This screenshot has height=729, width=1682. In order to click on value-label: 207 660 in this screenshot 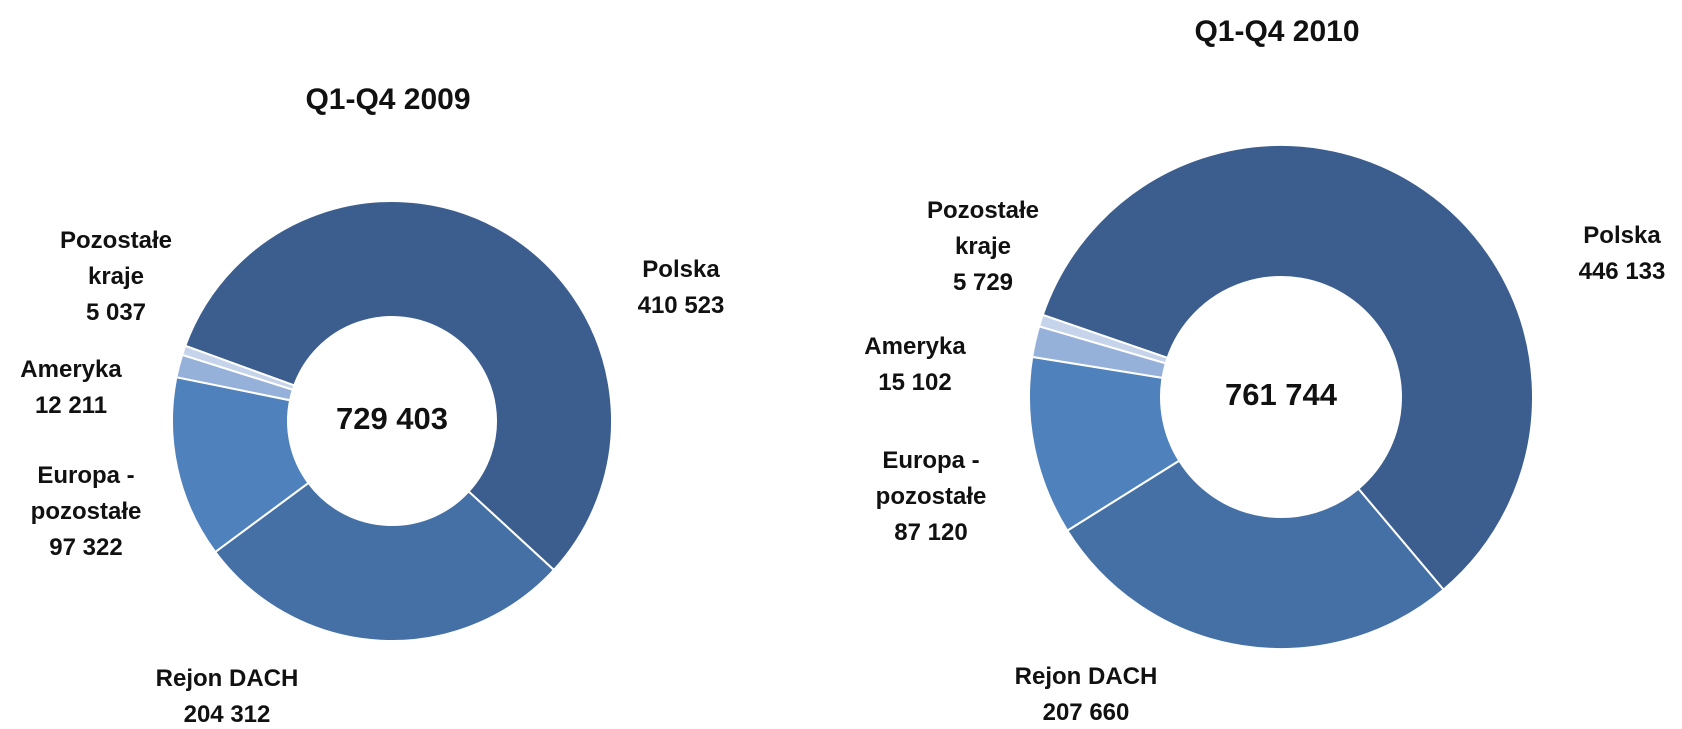, I will do `click(1086, 712)`.